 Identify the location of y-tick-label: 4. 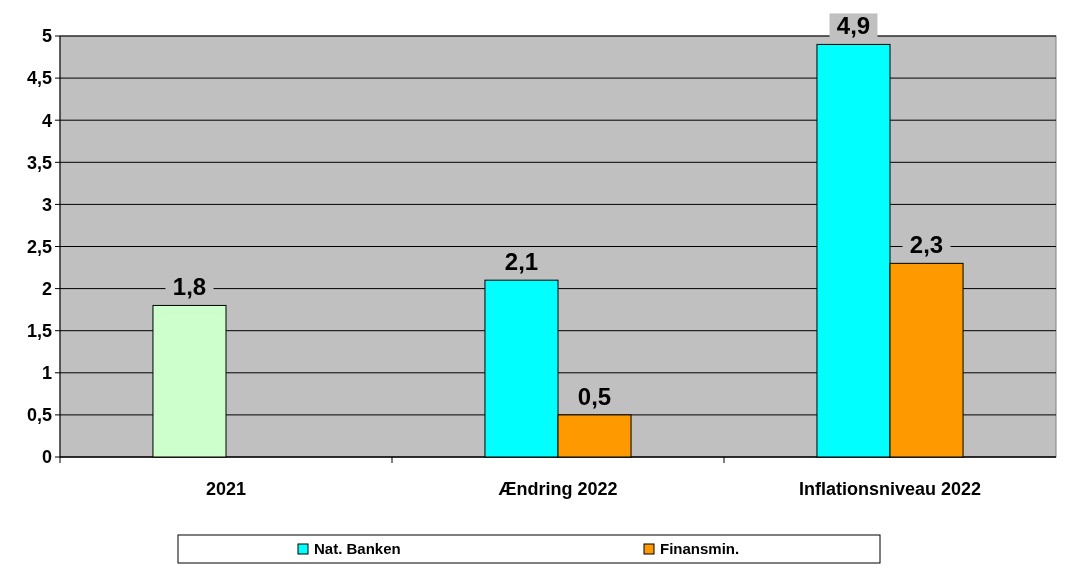
(46, 120).